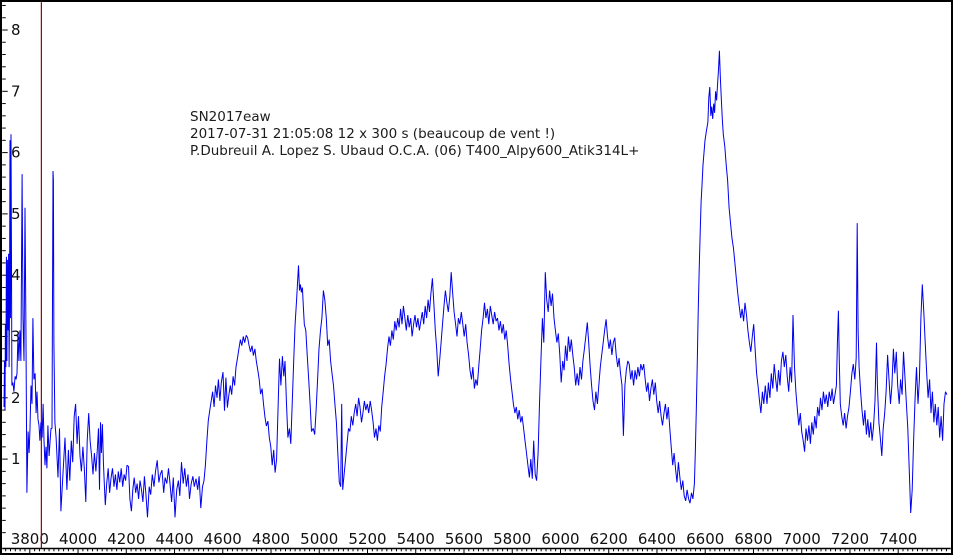  I want to click on y-tick-label: 4, so click(16, 275).